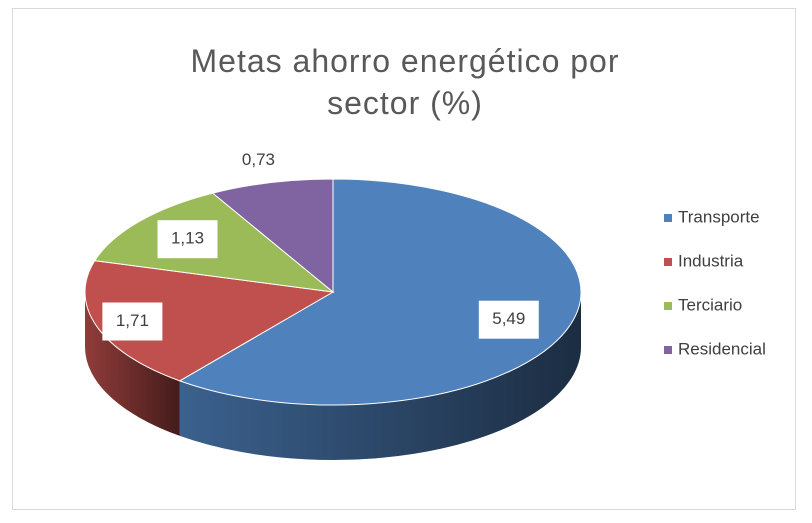 The height and width of the screenshot is (523, 812). I want to click on legend-label: Transporte, so click(719, 216).